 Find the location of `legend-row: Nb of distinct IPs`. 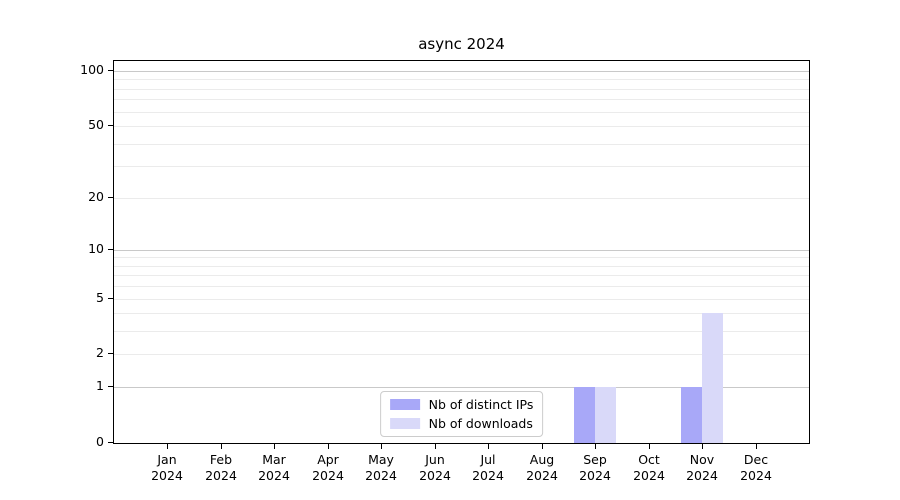

legend-row: Nb of distinct IPs is located at coordinates (461, 404).